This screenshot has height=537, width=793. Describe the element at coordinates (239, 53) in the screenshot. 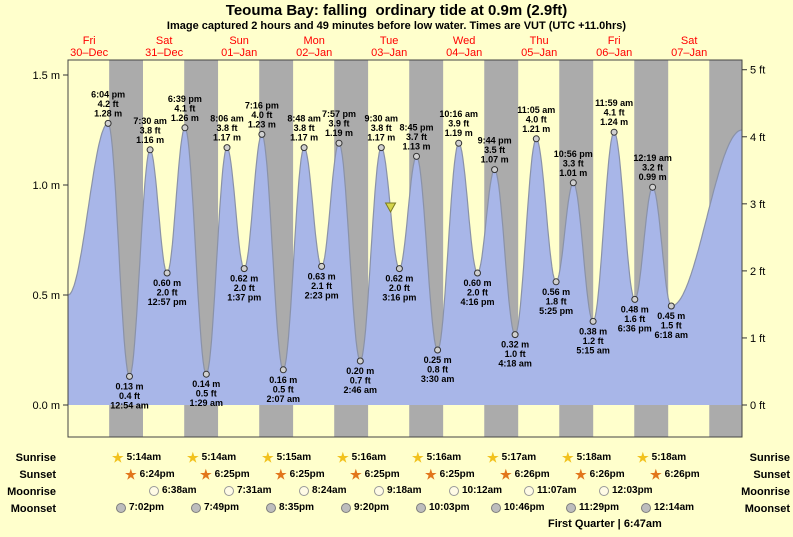

I see `day-date: 01–Jan` at that location.